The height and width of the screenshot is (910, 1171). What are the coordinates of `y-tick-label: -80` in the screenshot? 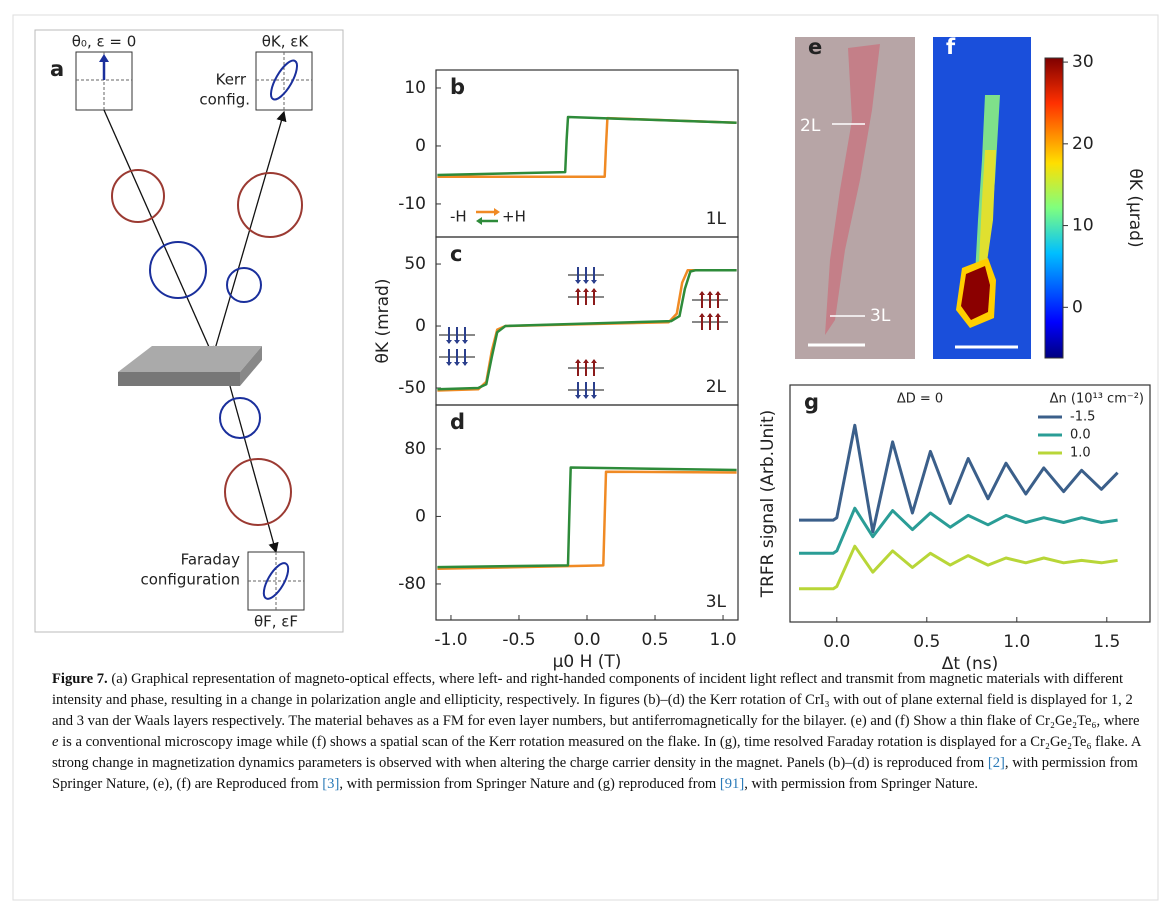 It's located at (412, 584).